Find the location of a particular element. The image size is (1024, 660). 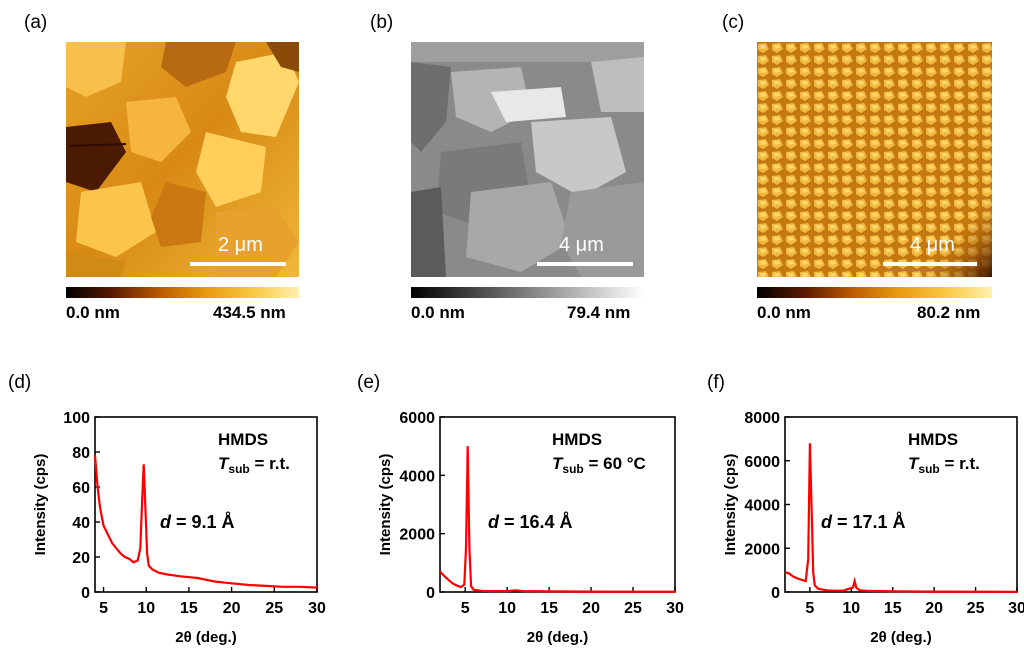

panel-label-d: (d) is located at coordinates (20, 382).